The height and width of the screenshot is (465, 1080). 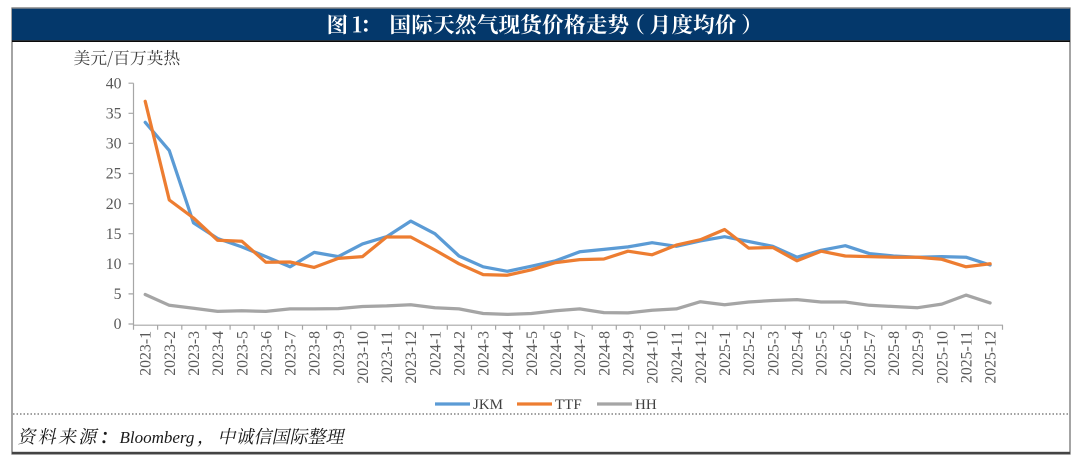 I want to click on svg-text: 2023-9, so click(x=339, y=353).